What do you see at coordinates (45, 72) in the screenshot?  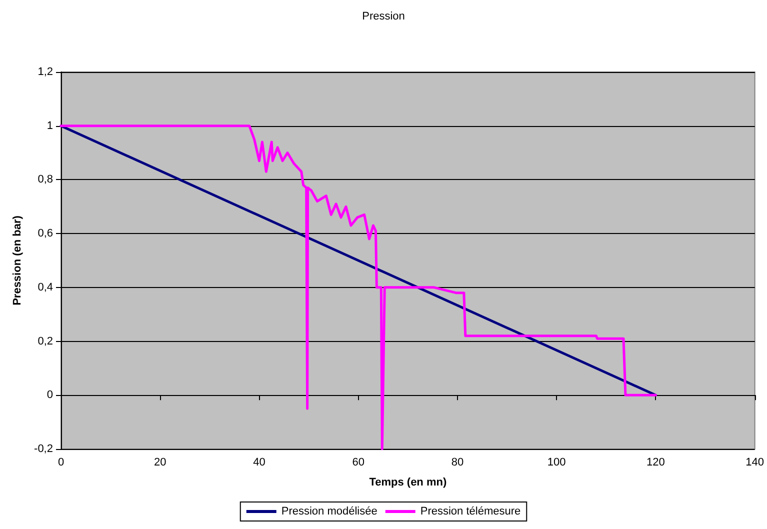 I see `y-tick-label: 1,2` at bounding box center [45, 72].